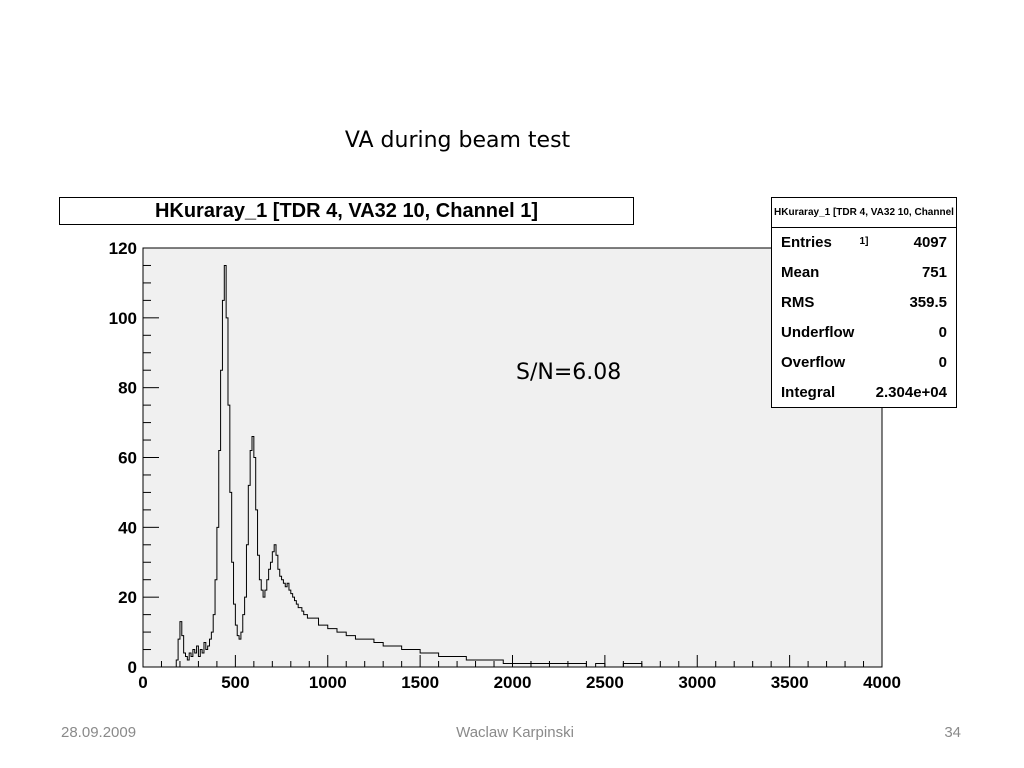  I want to click on y-tick-label: 40, so click(127, 527).